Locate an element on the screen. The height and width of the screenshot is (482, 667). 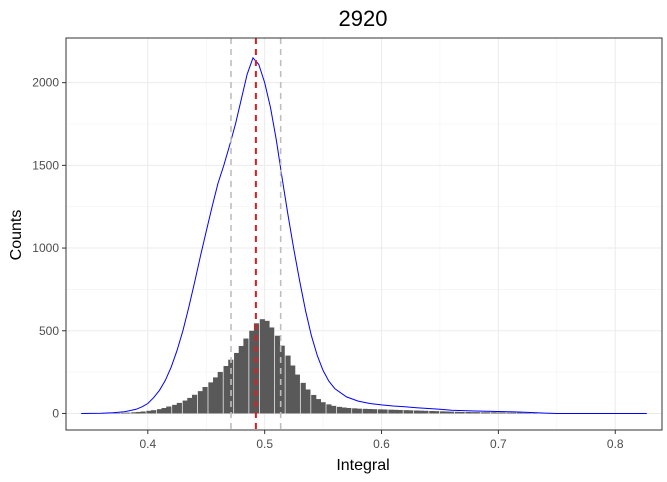
y-axis-title: Counts is located at coordinates (16, 235).